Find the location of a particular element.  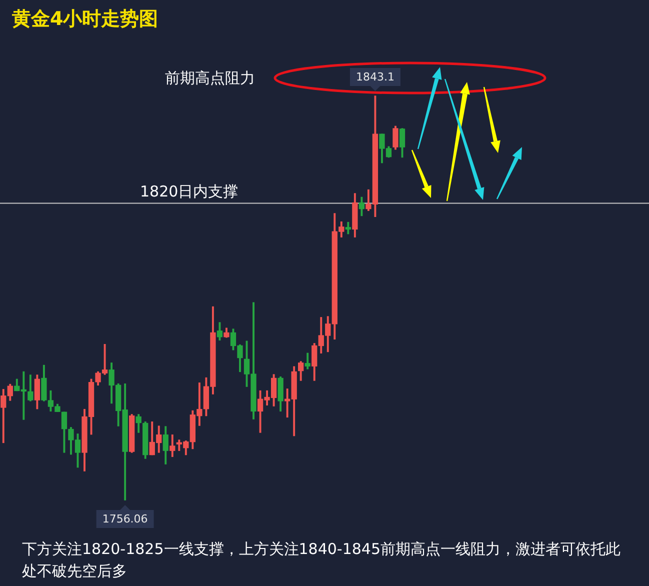

ref-line-label: 1820日内支撑 is located at coordinates (189, 191).